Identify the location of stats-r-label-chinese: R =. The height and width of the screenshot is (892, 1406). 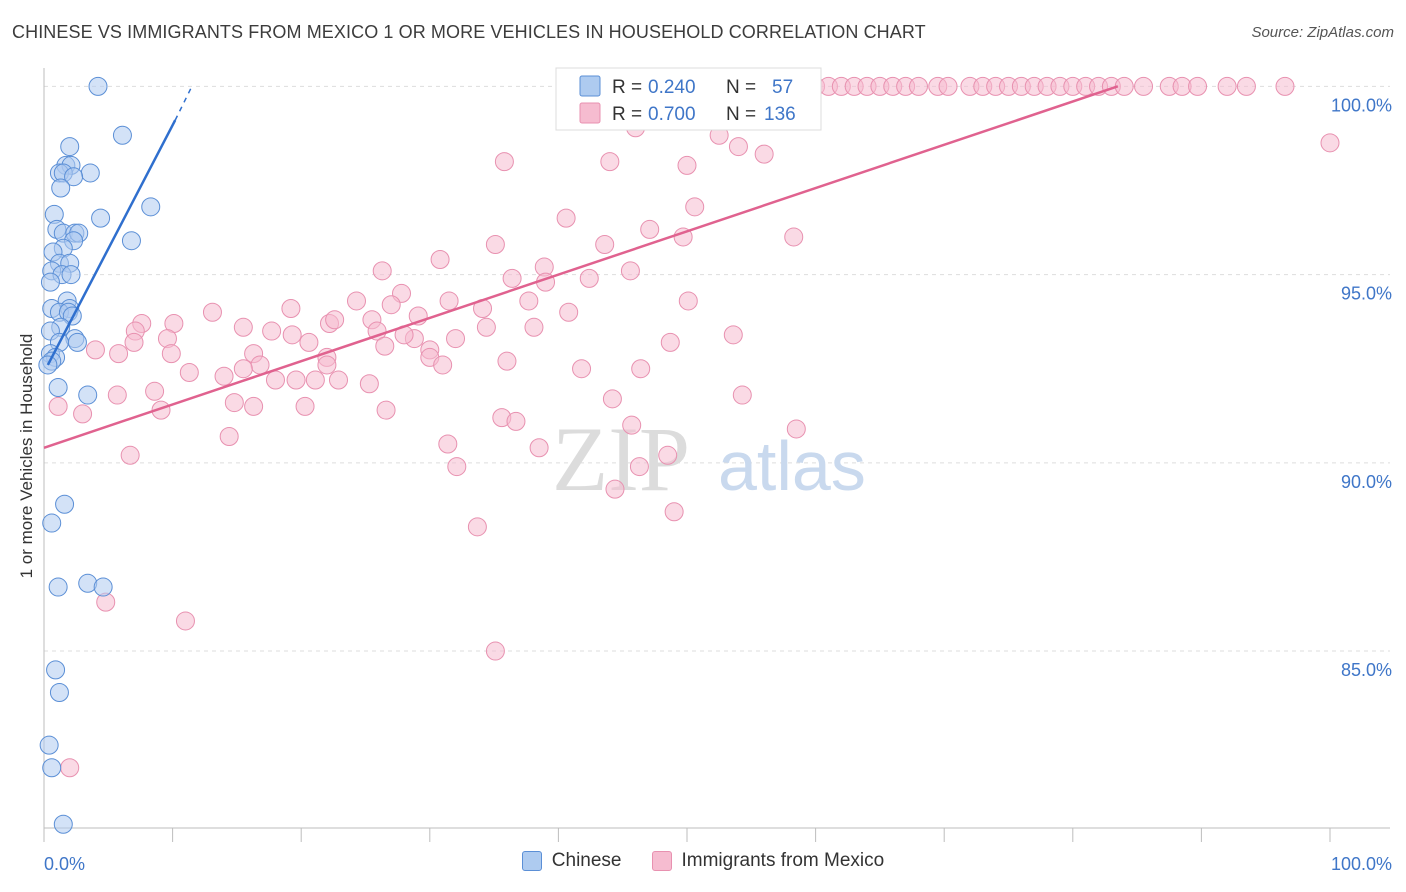
(627, 87).